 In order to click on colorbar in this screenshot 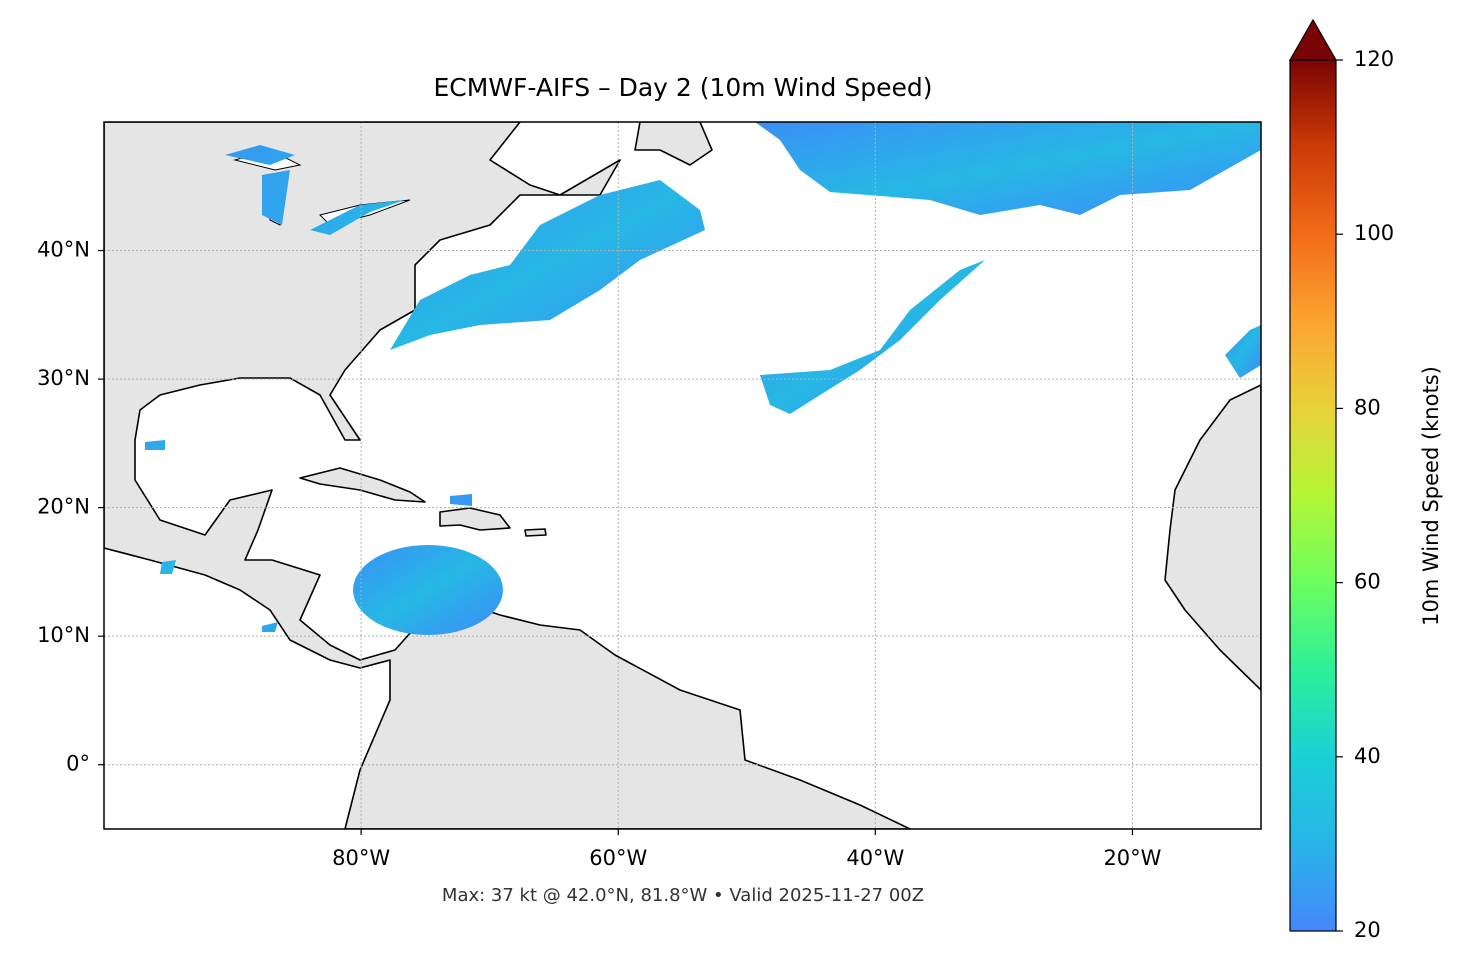, I will do `click(1313, 495)`.